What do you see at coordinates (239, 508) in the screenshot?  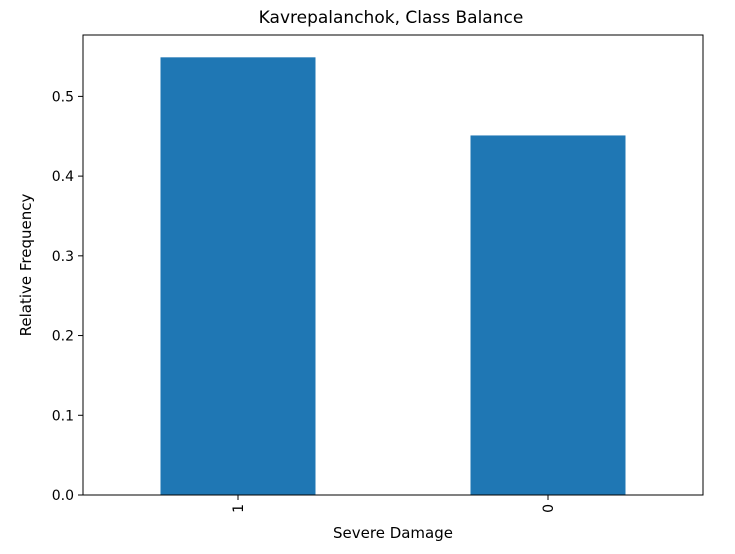 I see `x-tick-label: 1` at bounding box center [239, 508].